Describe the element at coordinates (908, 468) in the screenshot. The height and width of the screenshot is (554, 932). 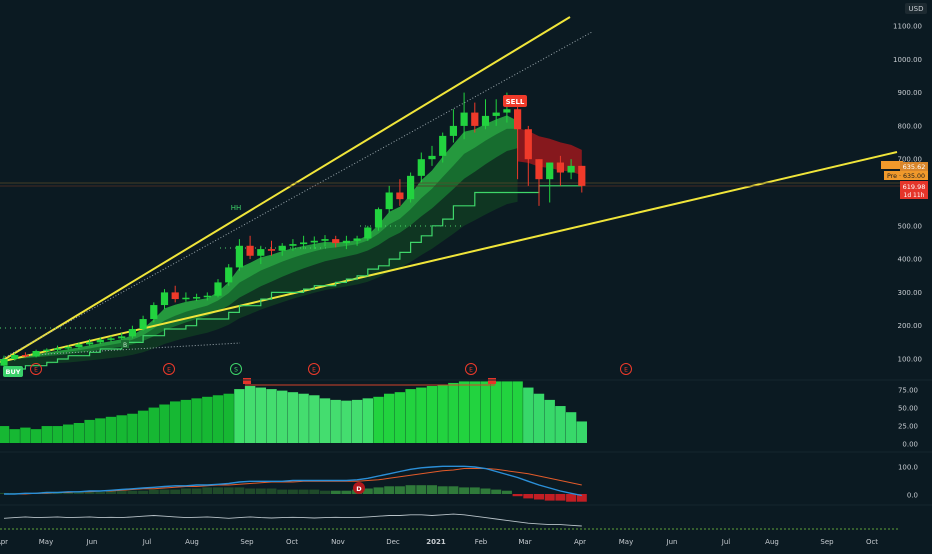
I see `macd-axis-tick: 100.0` at that location.